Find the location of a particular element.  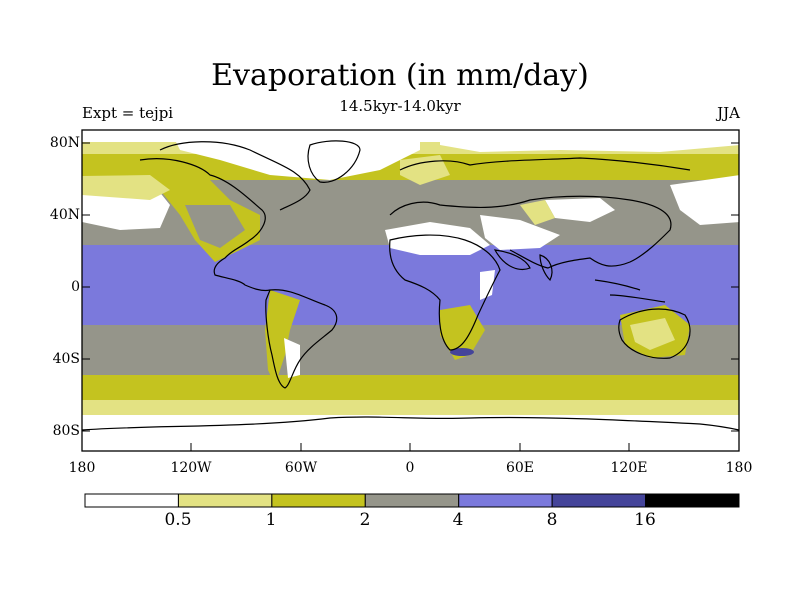

lat-label-80s: 80S is located at coordinates (66, 431).